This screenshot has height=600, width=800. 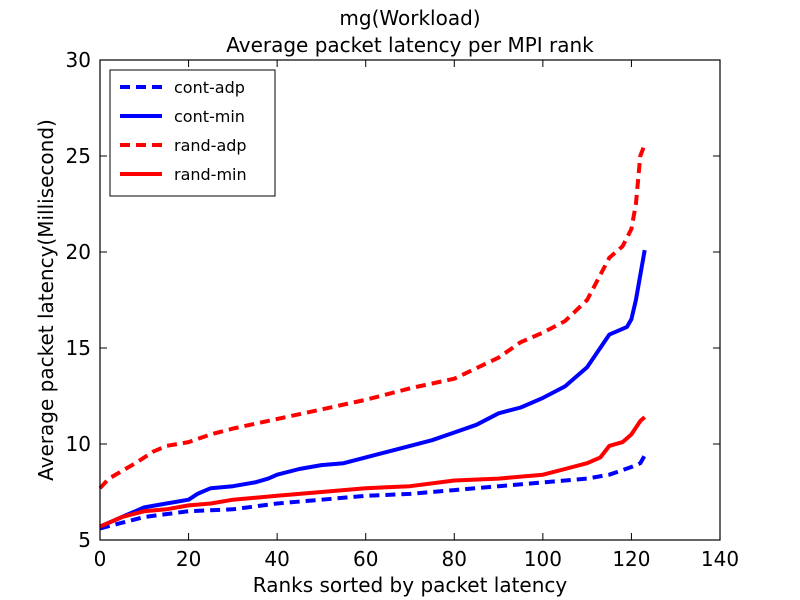 What do you see at coordinates (78, 156) in the screenshot?
I see `y-tick-label-25: 25` at bounding box center [78, 156].